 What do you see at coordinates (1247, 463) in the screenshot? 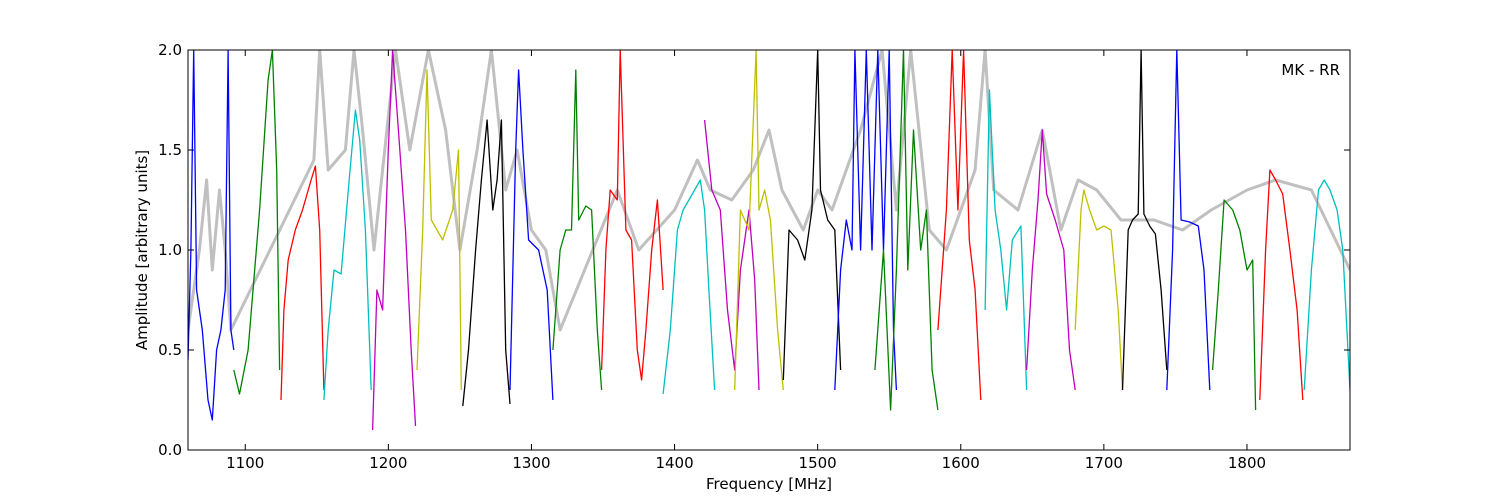
I see `x-tick-label: 1800` at bounding box center [1247, 463].